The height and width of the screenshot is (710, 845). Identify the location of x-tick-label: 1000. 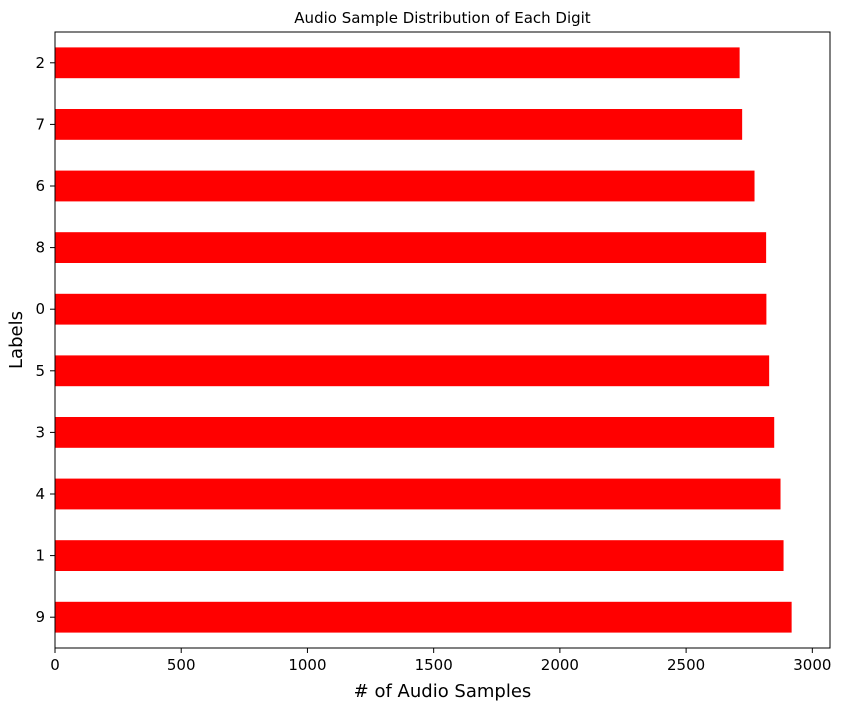
(307, 665).